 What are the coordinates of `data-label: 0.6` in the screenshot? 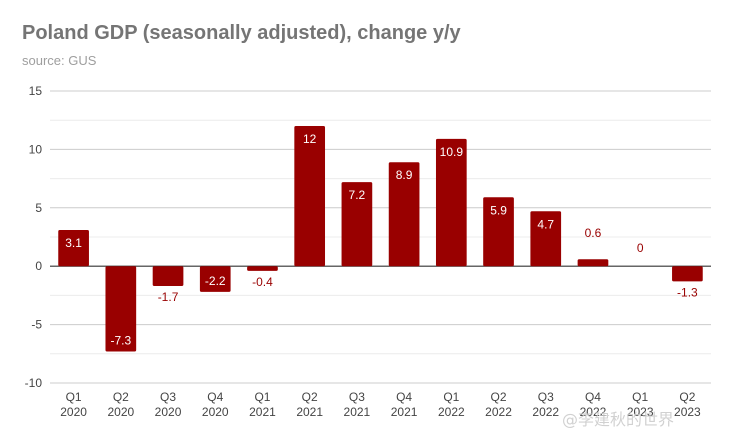 It's located at (593, 233).